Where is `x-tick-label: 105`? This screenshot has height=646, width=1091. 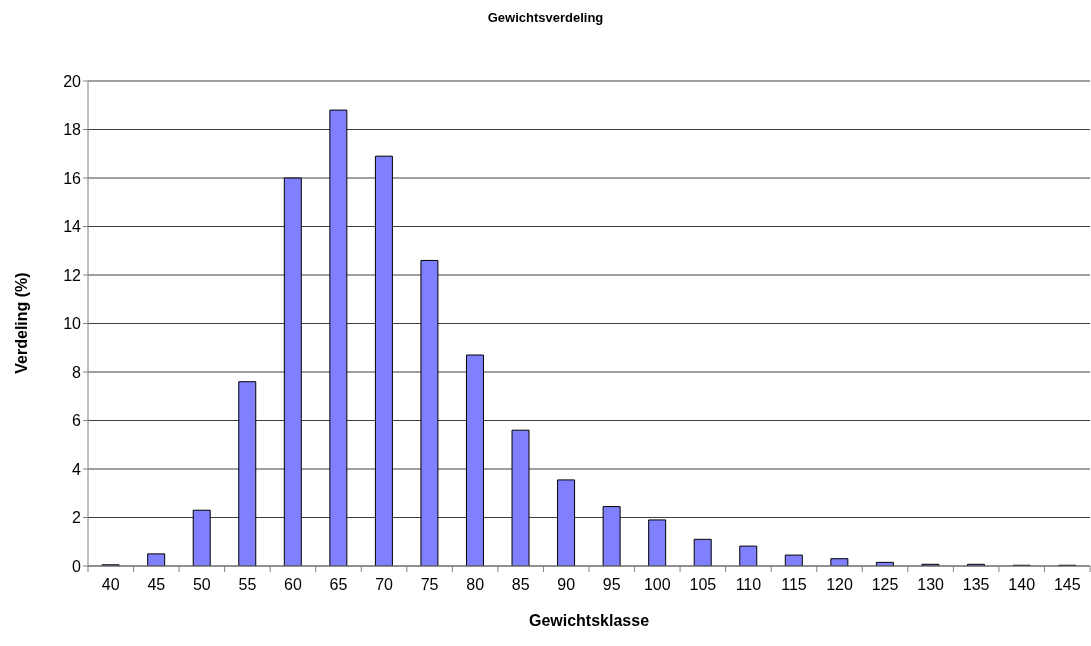 x-tick-label: 105 is located at coordinates (703, 584).